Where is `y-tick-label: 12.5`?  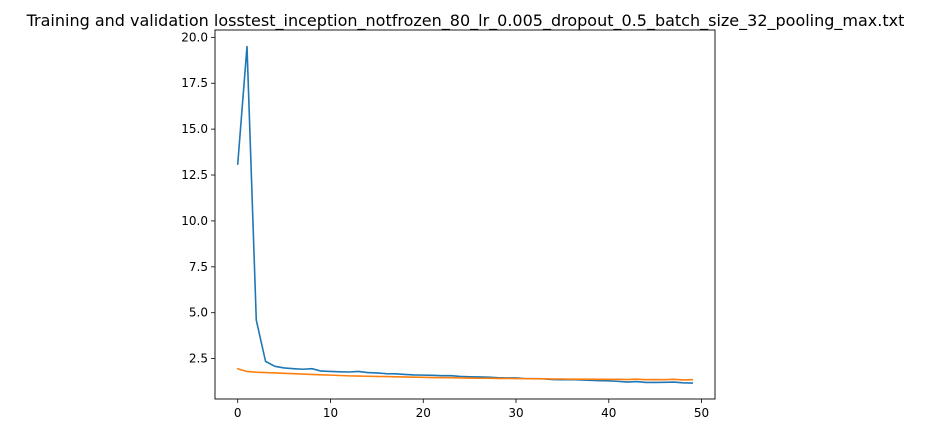 y-tick-label: 12.5 is located at coordinates (194, 175).